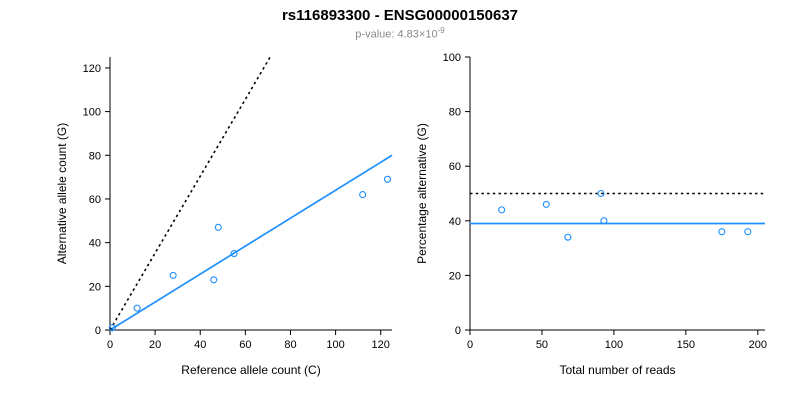  Describe the element at coordinates (381, 345) in the screenshot. I see `x-tick-label: 120` at that location.